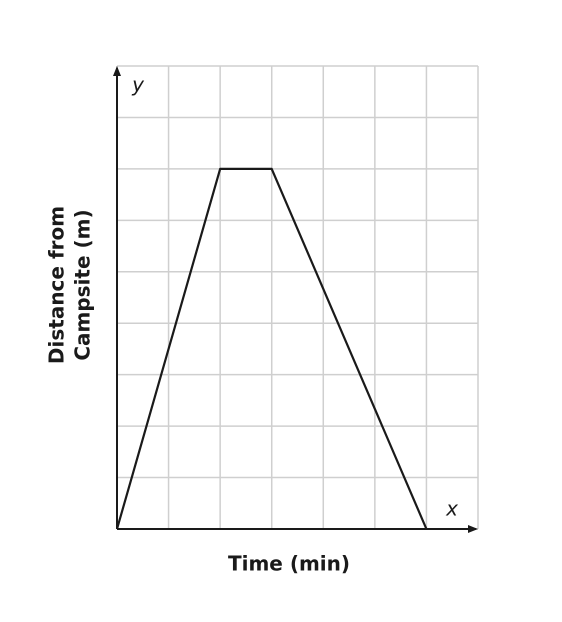 The image size is (562, 622). Describe the element at coordinates (473, 529) in the screenshot. I see `x-axis-arrow` at that location.